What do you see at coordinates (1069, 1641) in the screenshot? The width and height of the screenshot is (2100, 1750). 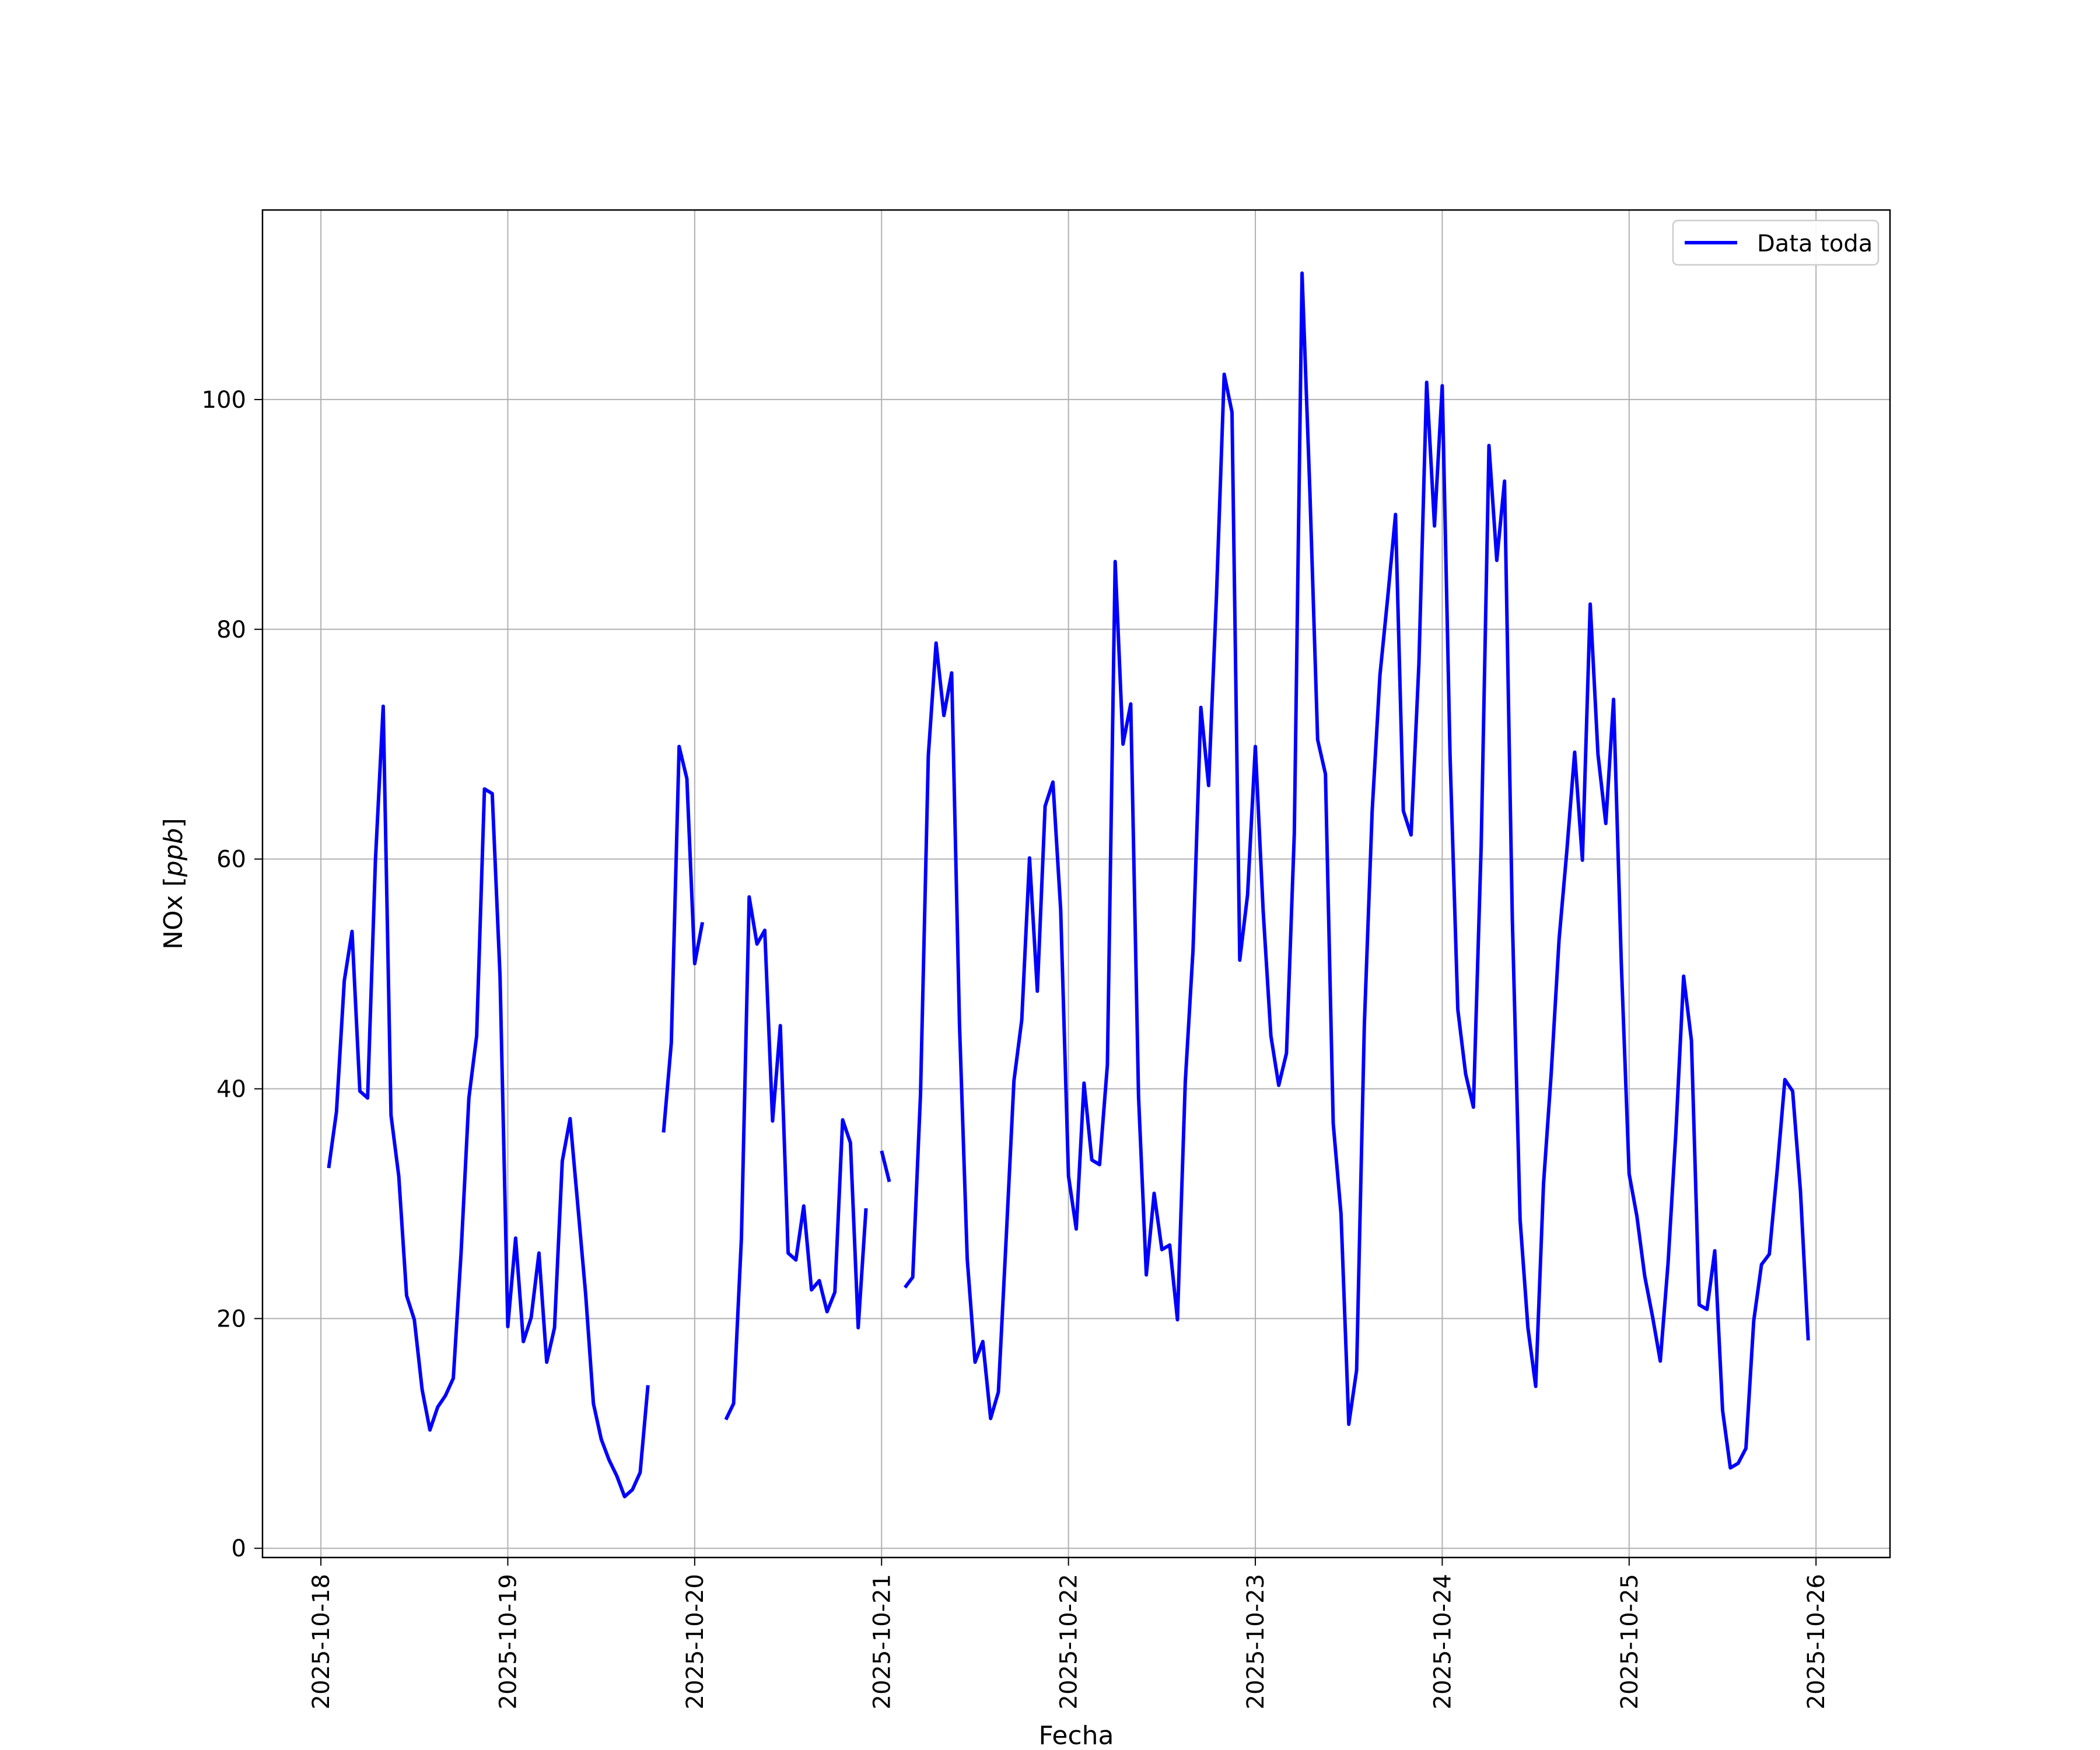 I see `x-tick-label: 2025-10-22` at bounding box center [1069, 1641].